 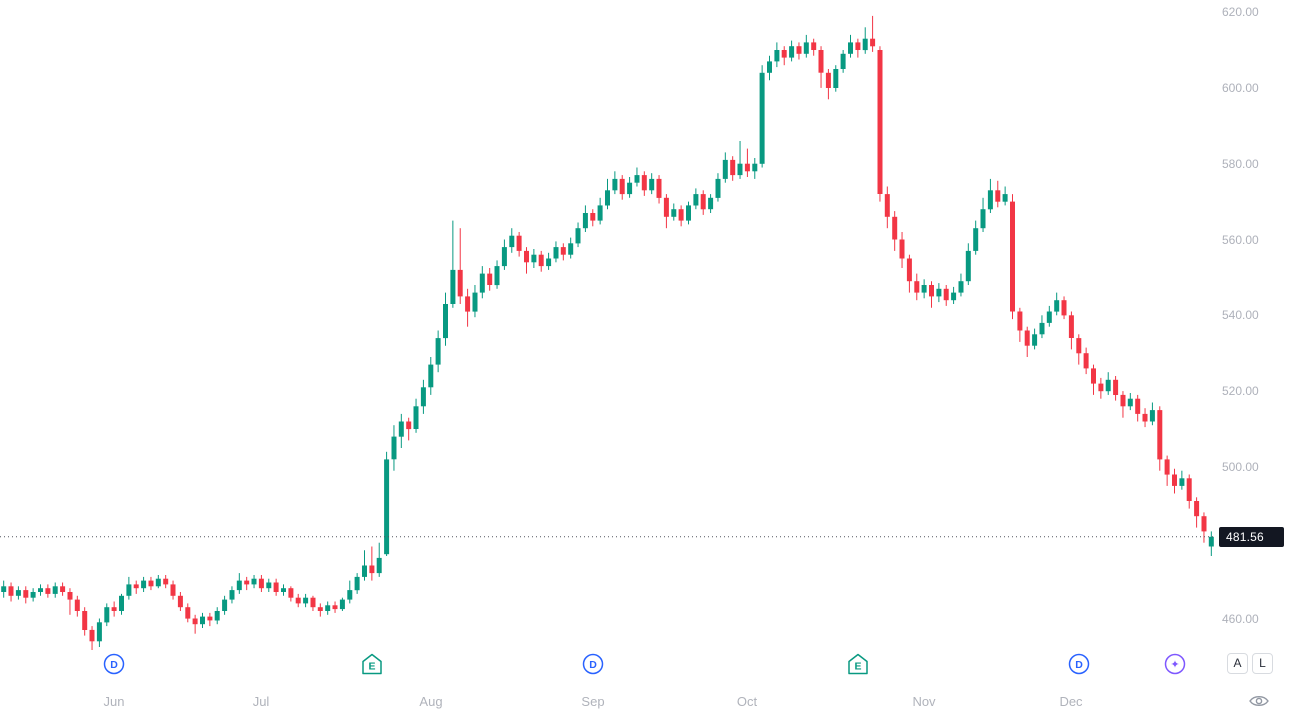 What do you see at coordinates (747, 701) in the screenshot?
I see `time-axis-label-oct: Oct` at bounding box center [747, 701].